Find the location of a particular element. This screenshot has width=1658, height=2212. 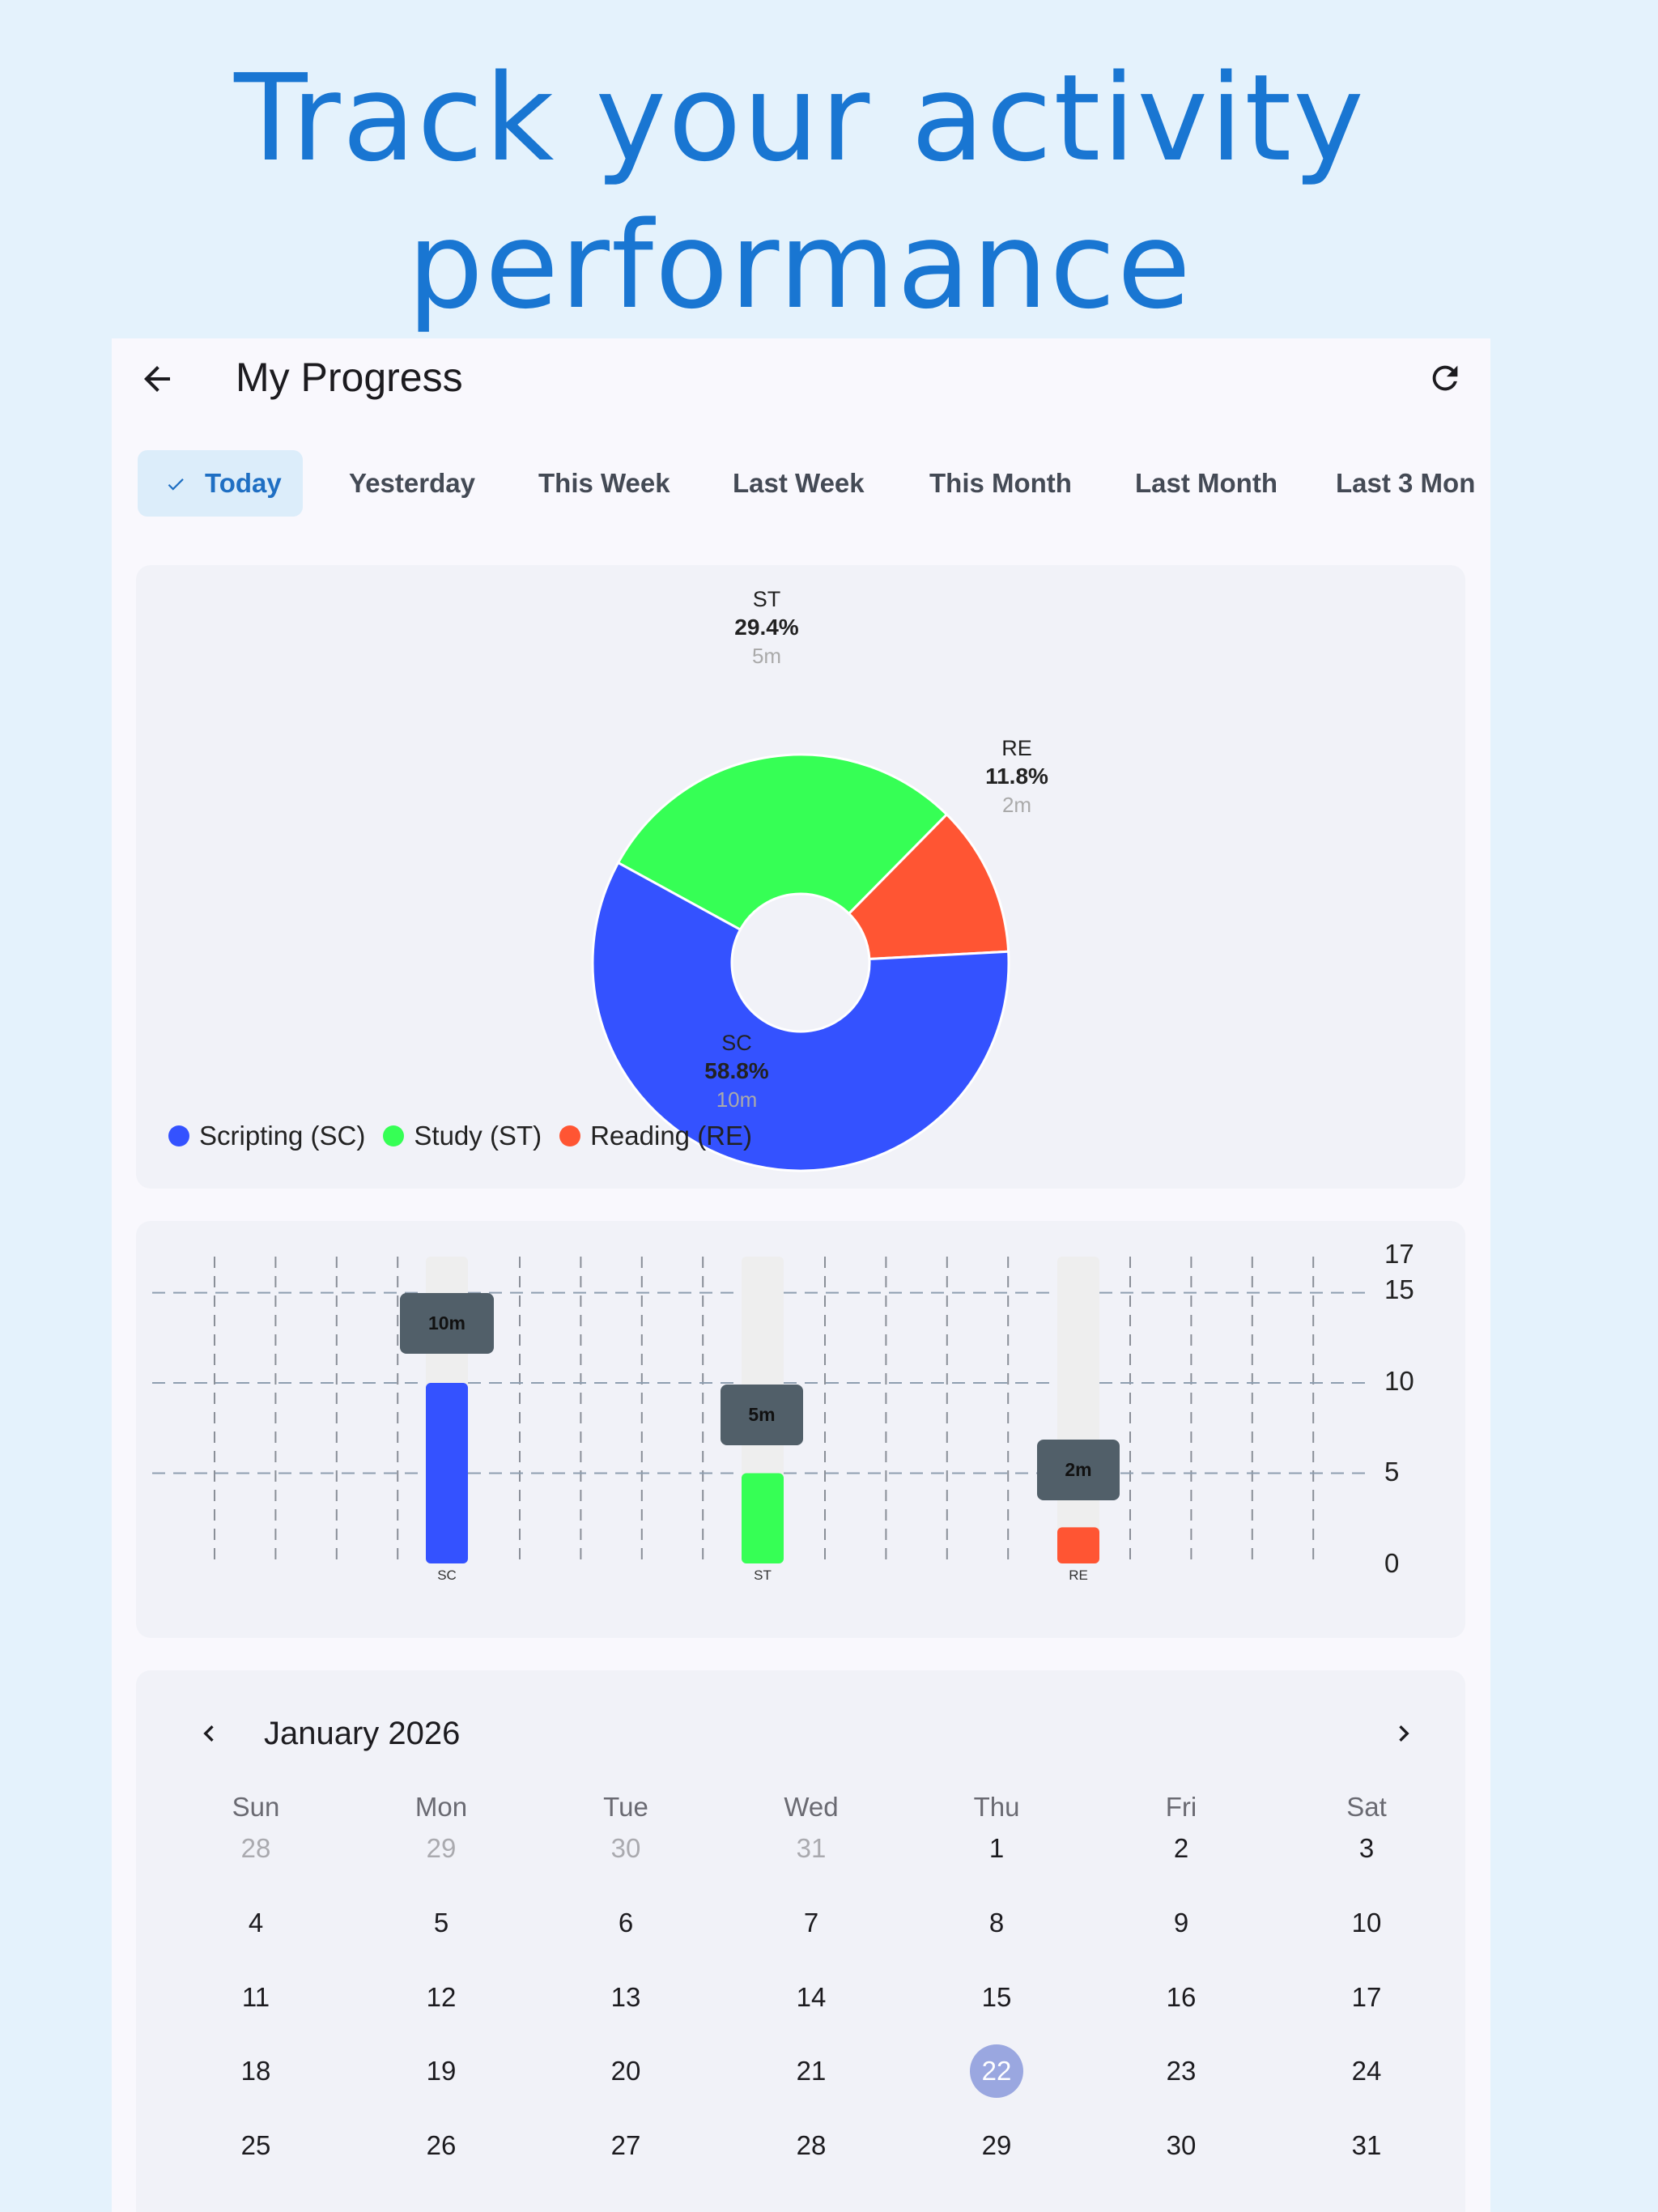

legend-label: Scripting (SC) is located at coordinates (282, 1136).